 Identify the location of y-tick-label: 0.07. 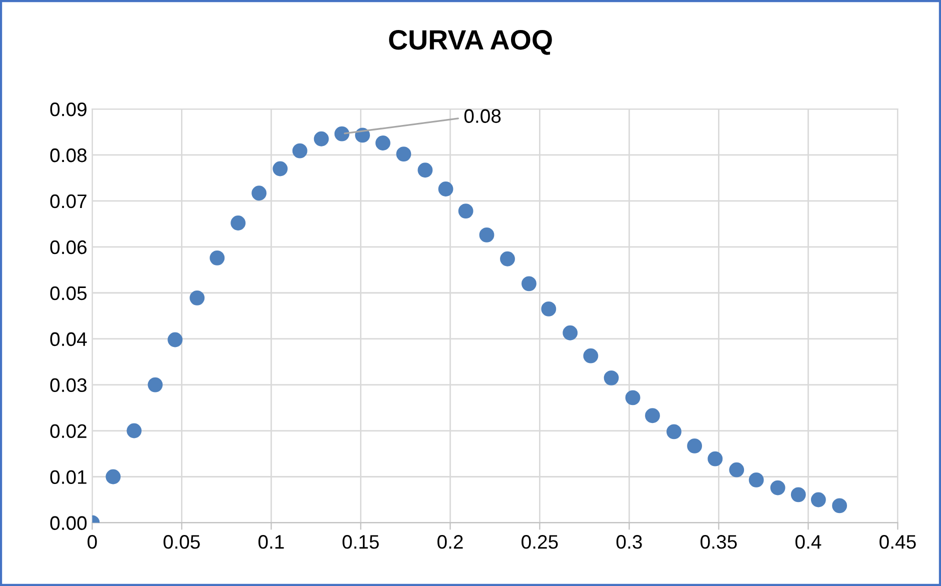
(68, 201).